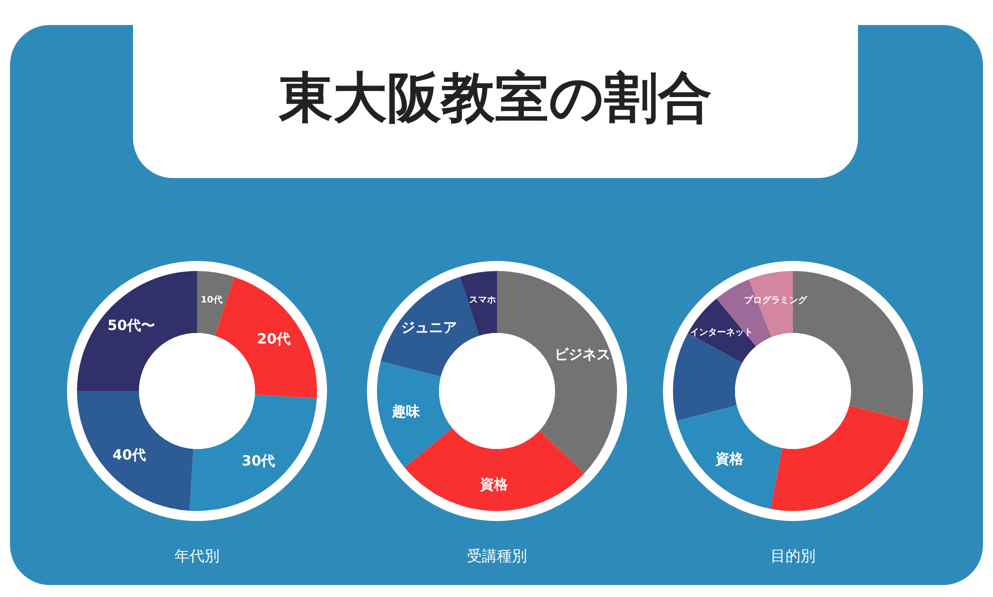 This screenshot has width=993, height=597. Describe the element at coordinates (274, 340) in the screenshot. I see `slice-label: 20代` at that location.